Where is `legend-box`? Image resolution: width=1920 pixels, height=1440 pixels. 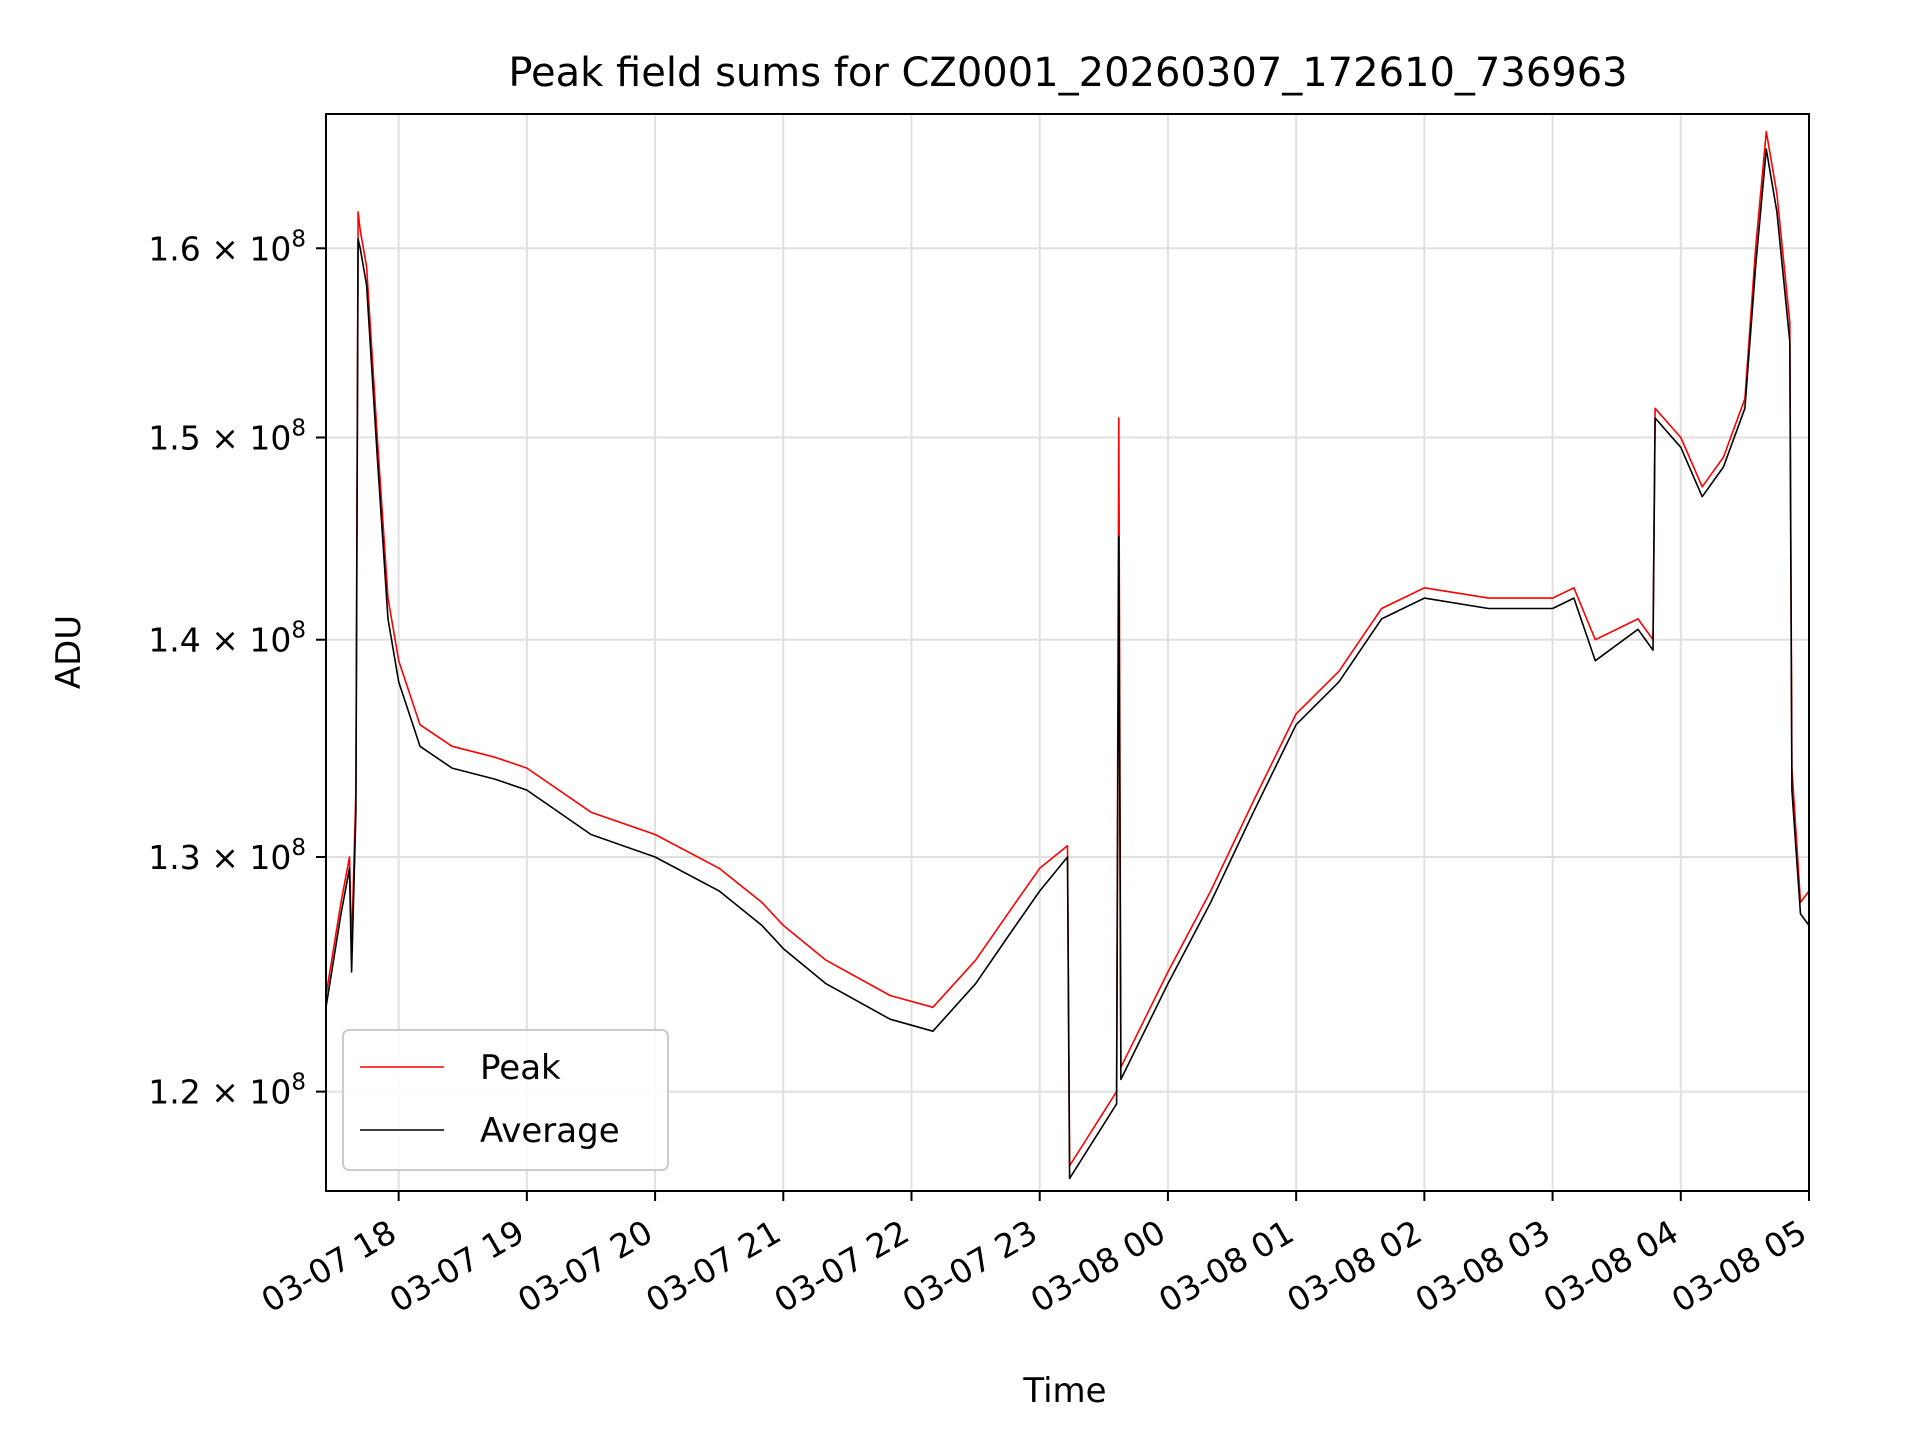 legend-box is located at coordinates (505, 1100).